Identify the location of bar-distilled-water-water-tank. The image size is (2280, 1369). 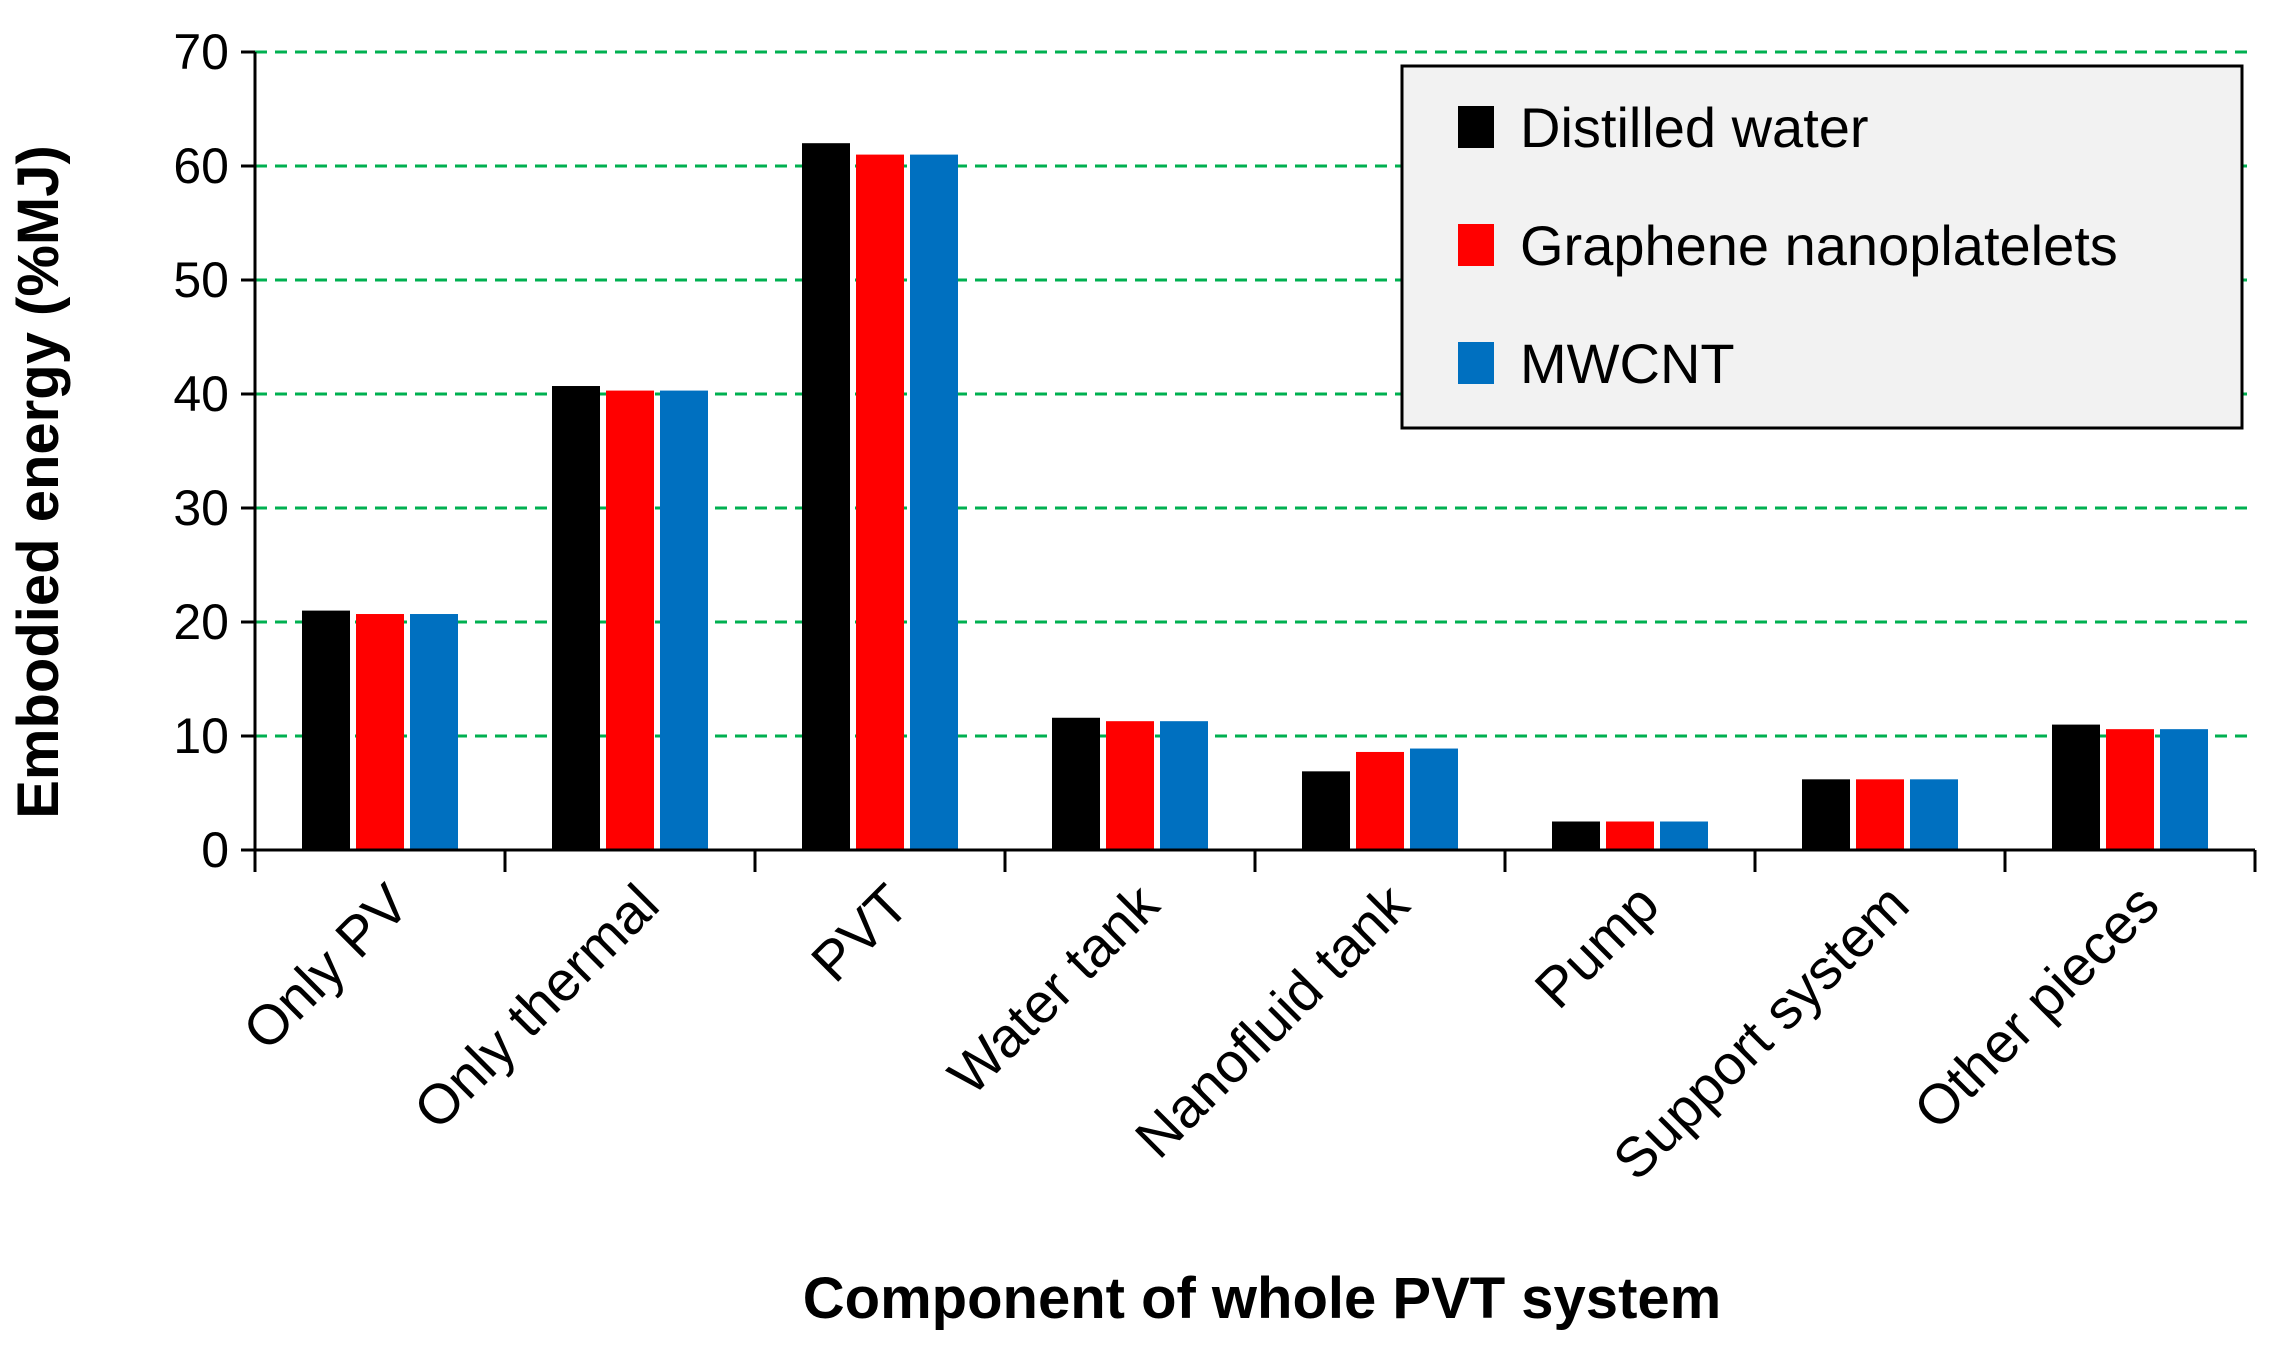
(1076, 783).